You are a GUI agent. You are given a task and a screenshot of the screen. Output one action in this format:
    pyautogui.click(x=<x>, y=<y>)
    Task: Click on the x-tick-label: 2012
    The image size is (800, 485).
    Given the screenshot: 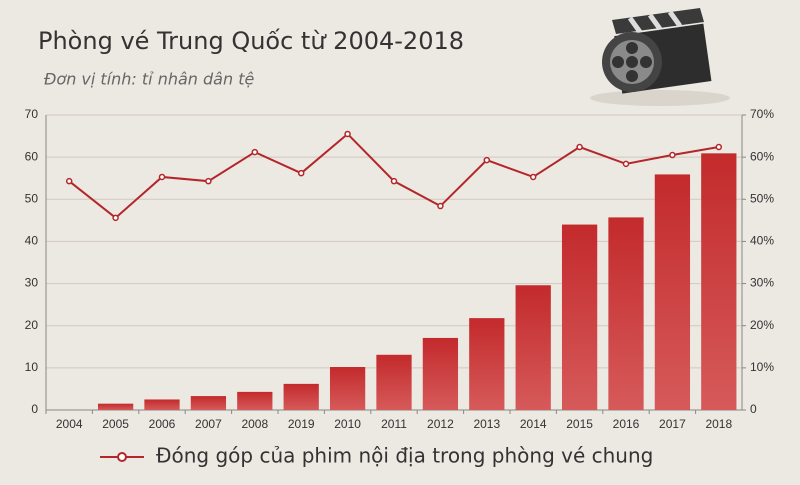 What is the action you would take?
    pyautogui.click(x=440, y=424)
    